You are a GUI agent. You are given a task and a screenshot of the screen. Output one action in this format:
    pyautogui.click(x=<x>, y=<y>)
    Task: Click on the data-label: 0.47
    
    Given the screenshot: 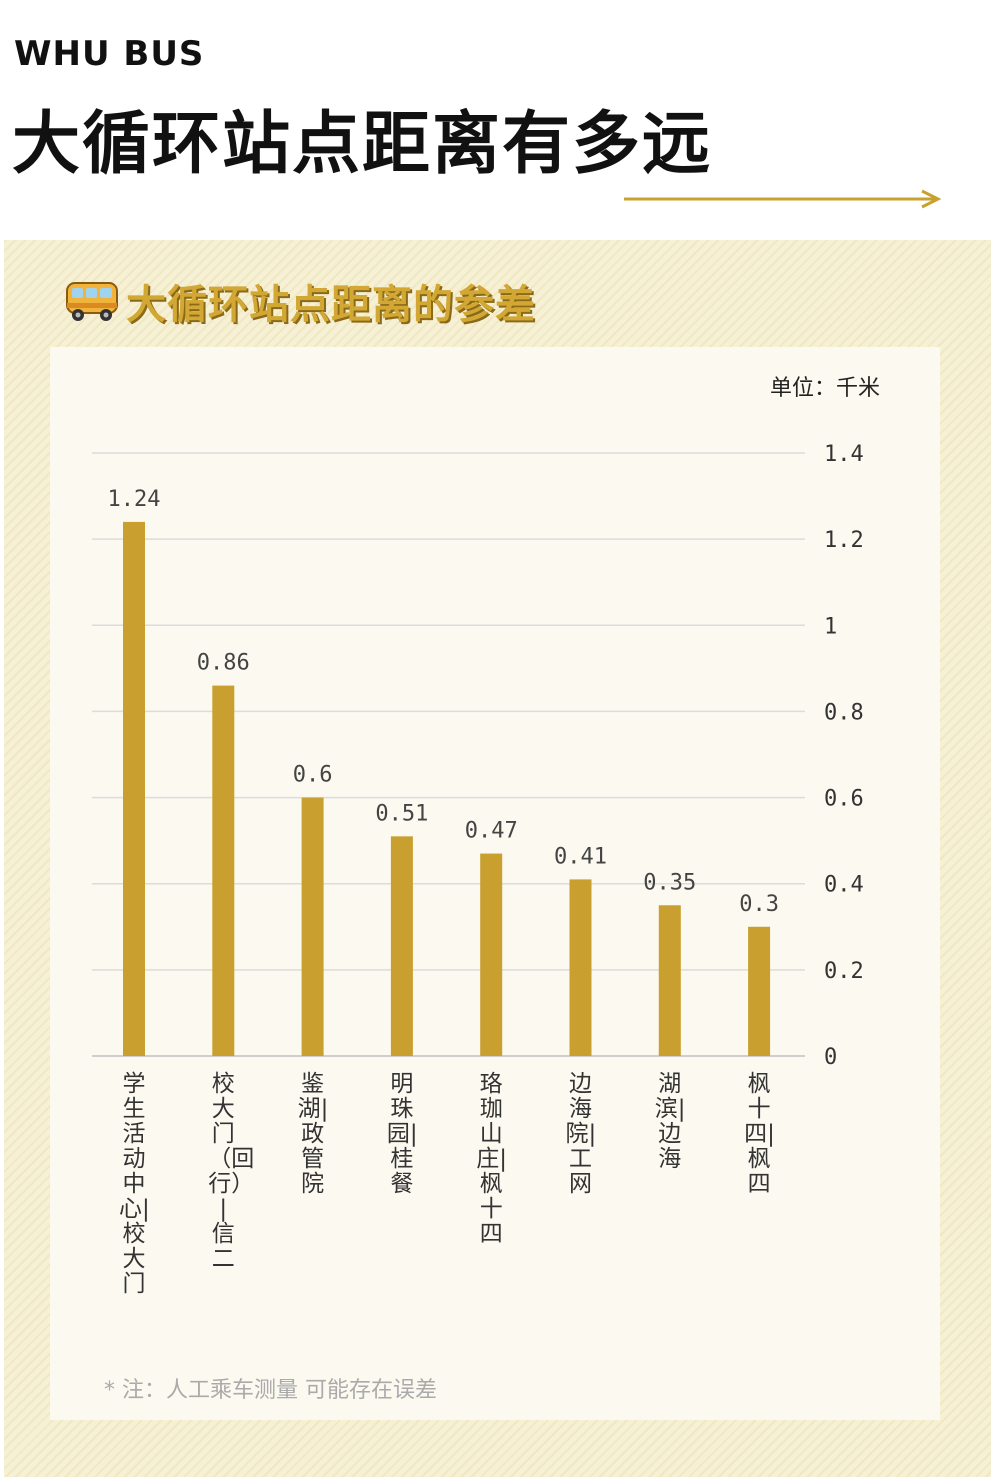 What is the action you would take?
    pyautogui.click(x=491, y=831)
    